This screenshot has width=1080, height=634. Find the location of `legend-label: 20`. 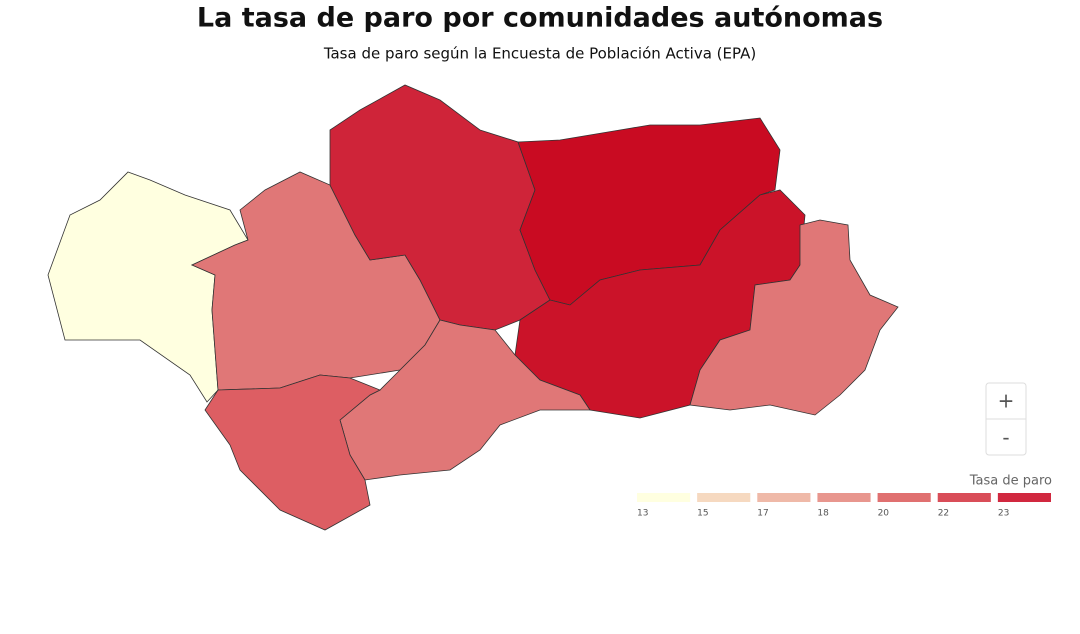

legend-label: 20 is located at coordinates (884, 514).